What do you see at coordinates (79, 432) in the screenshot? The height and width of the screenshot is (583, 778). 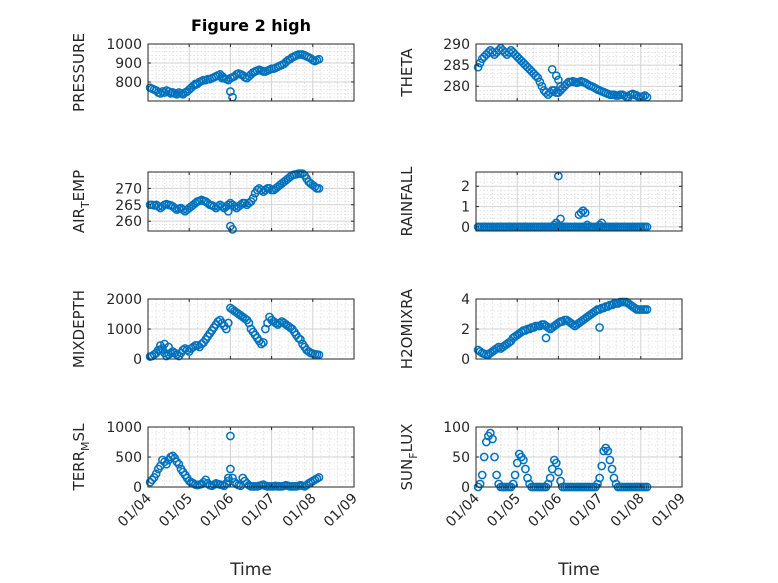 I see `ylabel-rest: SL` at bounding box center [79, 432].